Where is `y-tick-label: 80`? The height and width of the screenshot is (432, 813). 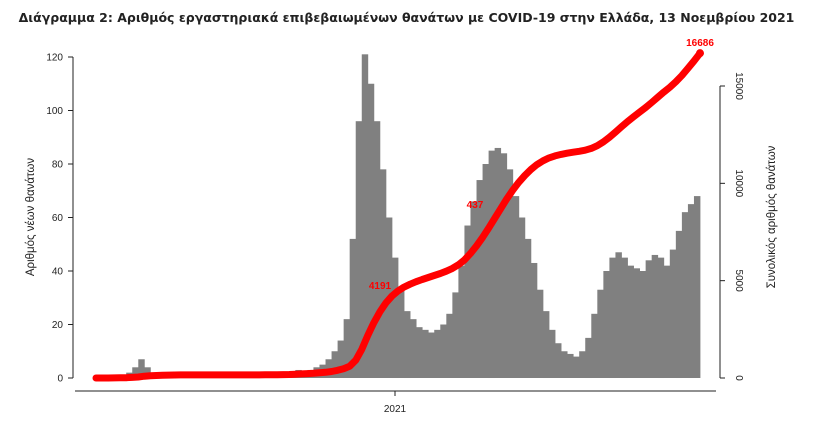
y-tick-label: 80 is located at coordinates (58, 165).